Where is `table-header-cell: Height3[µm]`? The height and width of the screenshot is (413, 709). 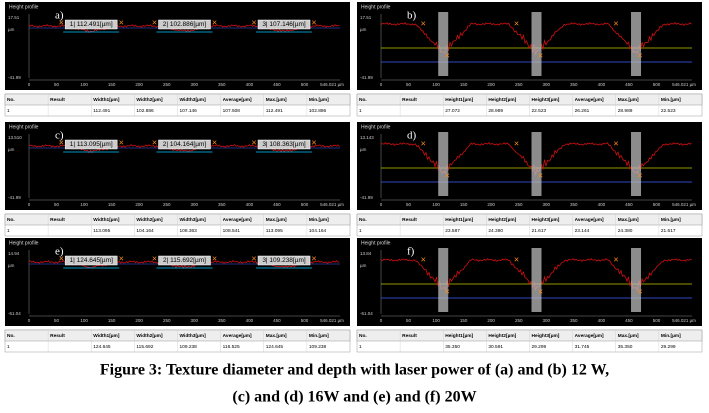
table-header-cell: Height3[µm] is located at coordinates (546, 336).